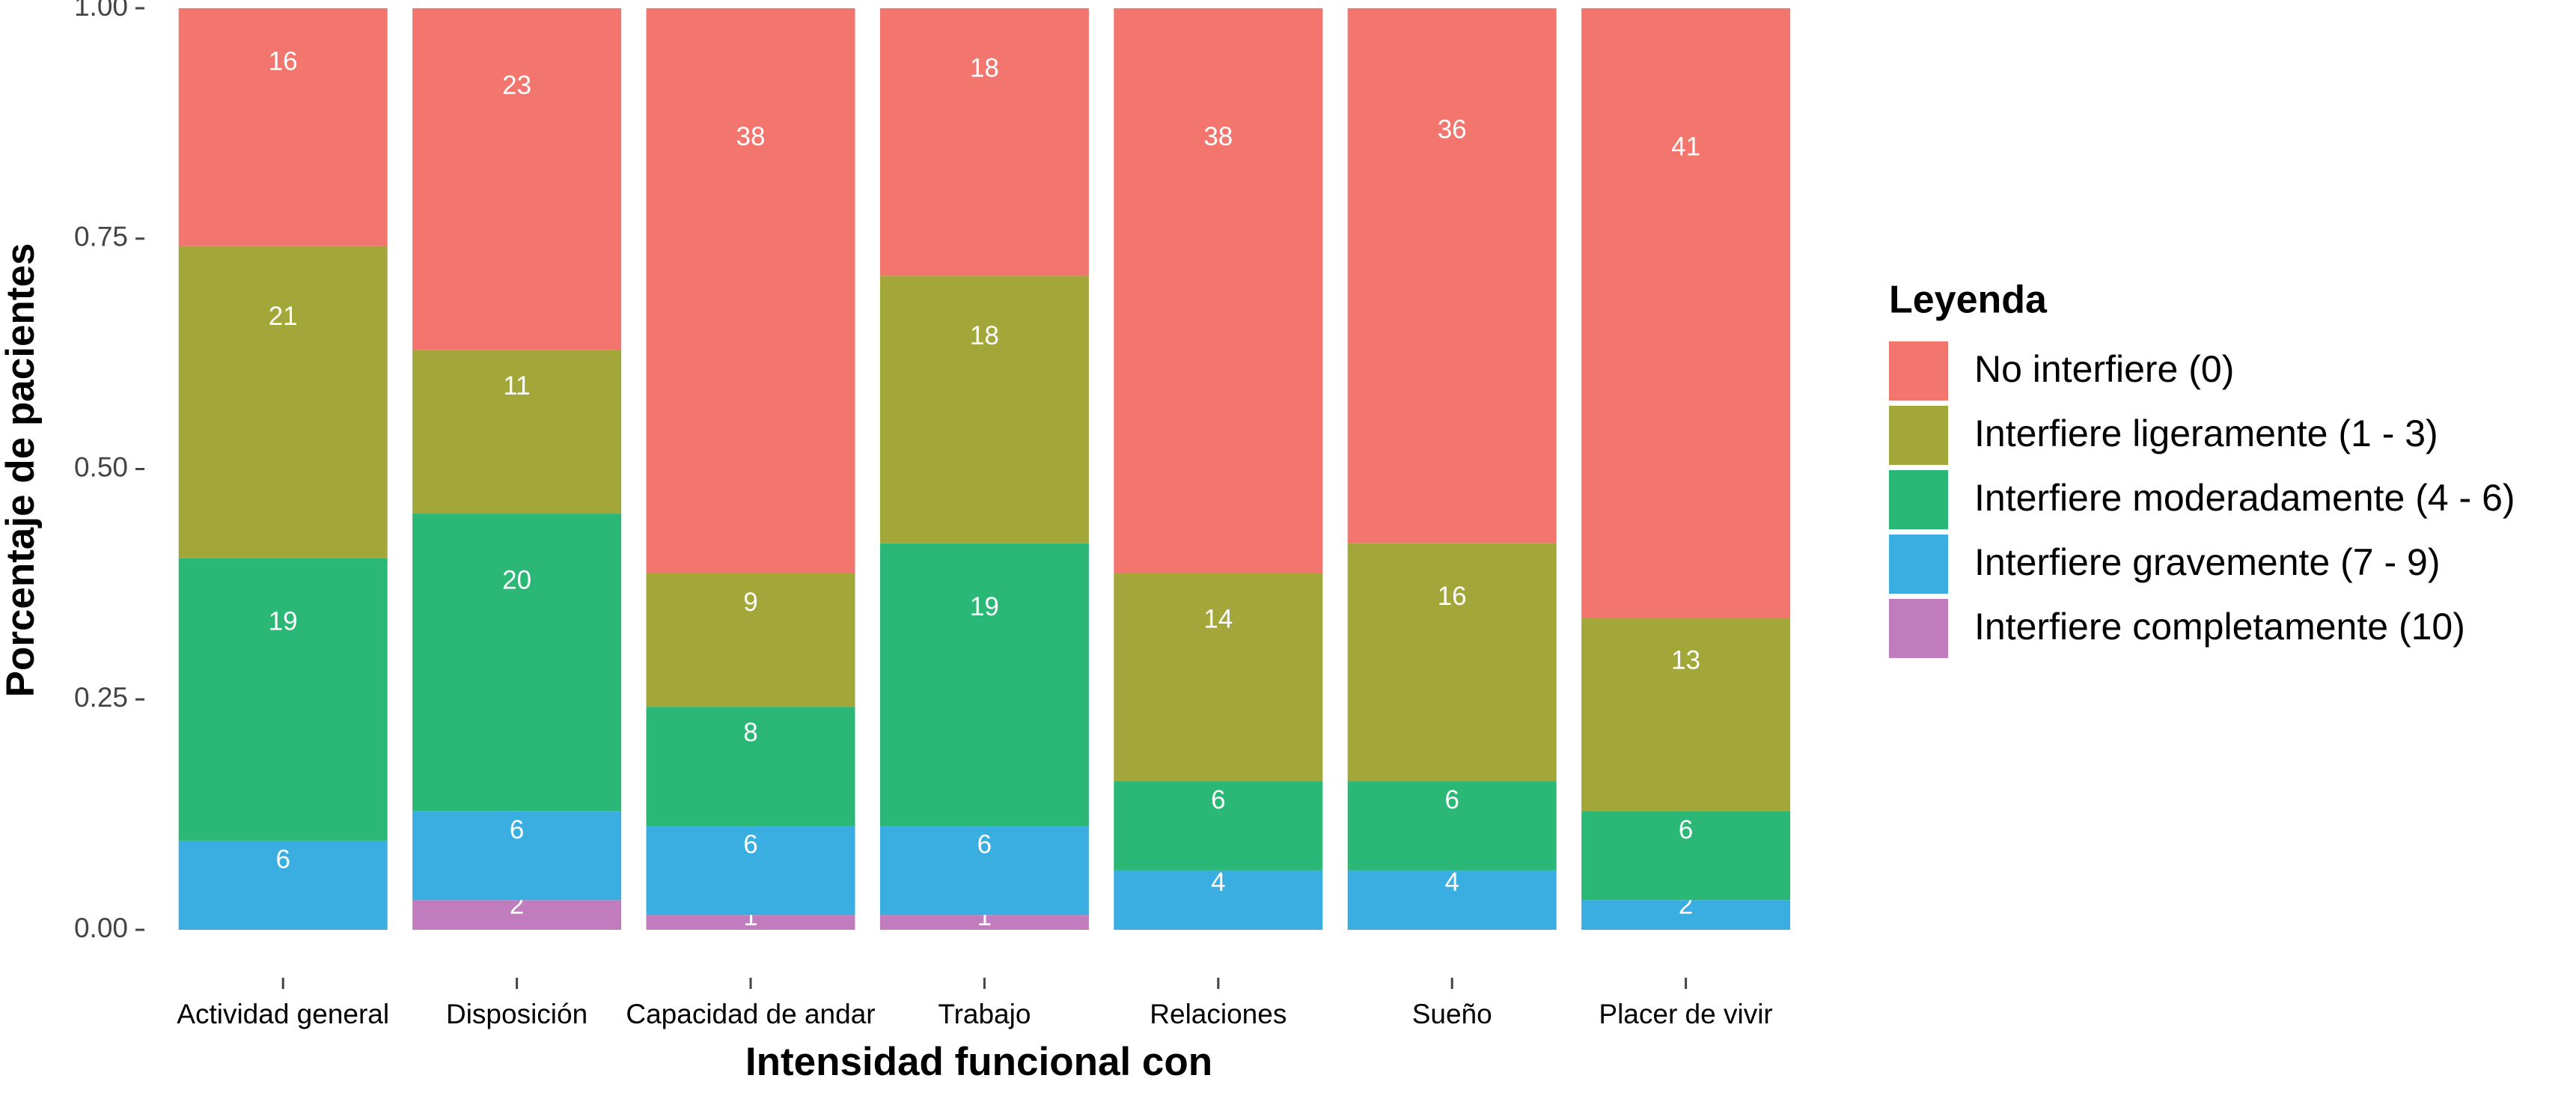 This screenshot has width=2576, height=1099. Describe the element at coordinates (1686, 146) in the screenshot. I see `data-label: 41` at that location.